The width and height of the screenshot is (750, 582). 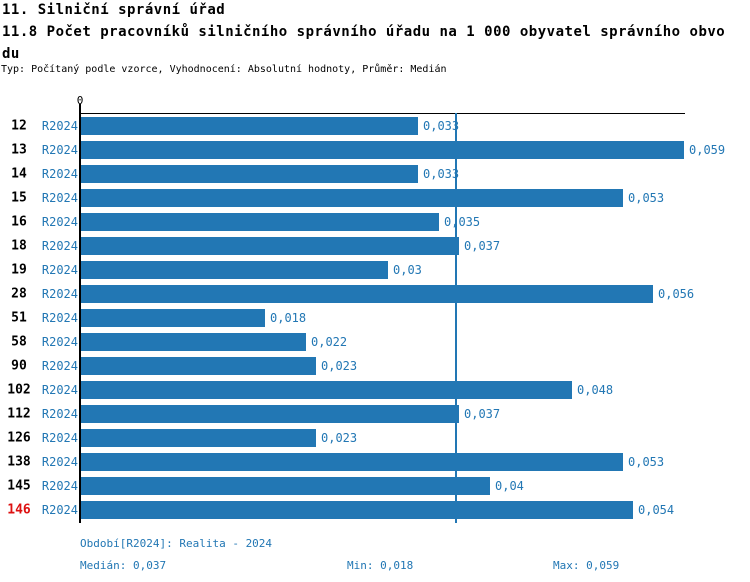 I want to click on bar-track: 0,03, so click(x=251, y=270).